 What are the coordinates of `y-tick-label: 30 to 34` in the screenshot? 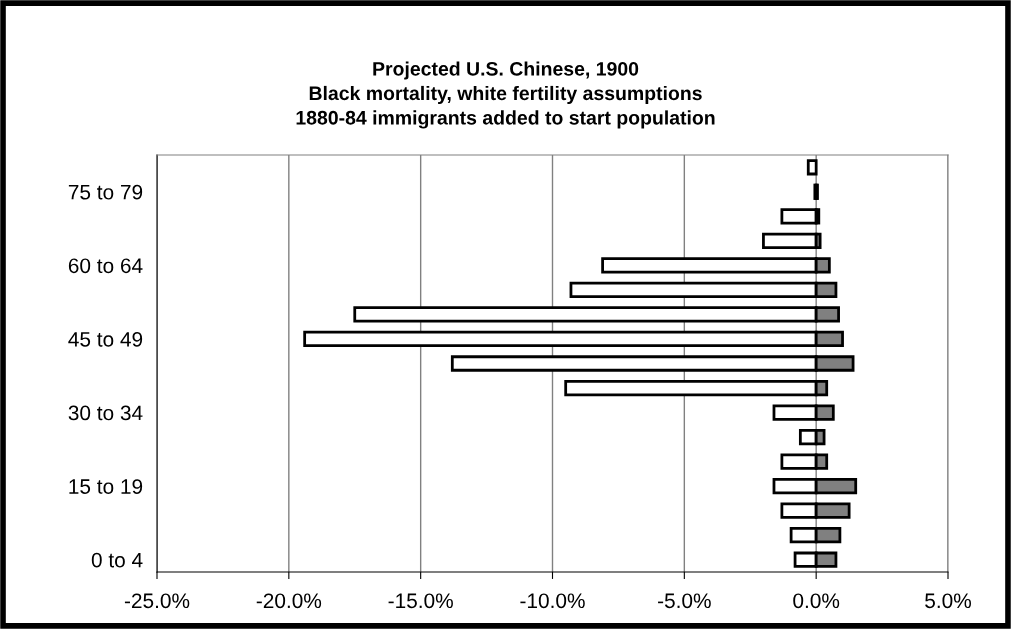 It's located at (105, 413).